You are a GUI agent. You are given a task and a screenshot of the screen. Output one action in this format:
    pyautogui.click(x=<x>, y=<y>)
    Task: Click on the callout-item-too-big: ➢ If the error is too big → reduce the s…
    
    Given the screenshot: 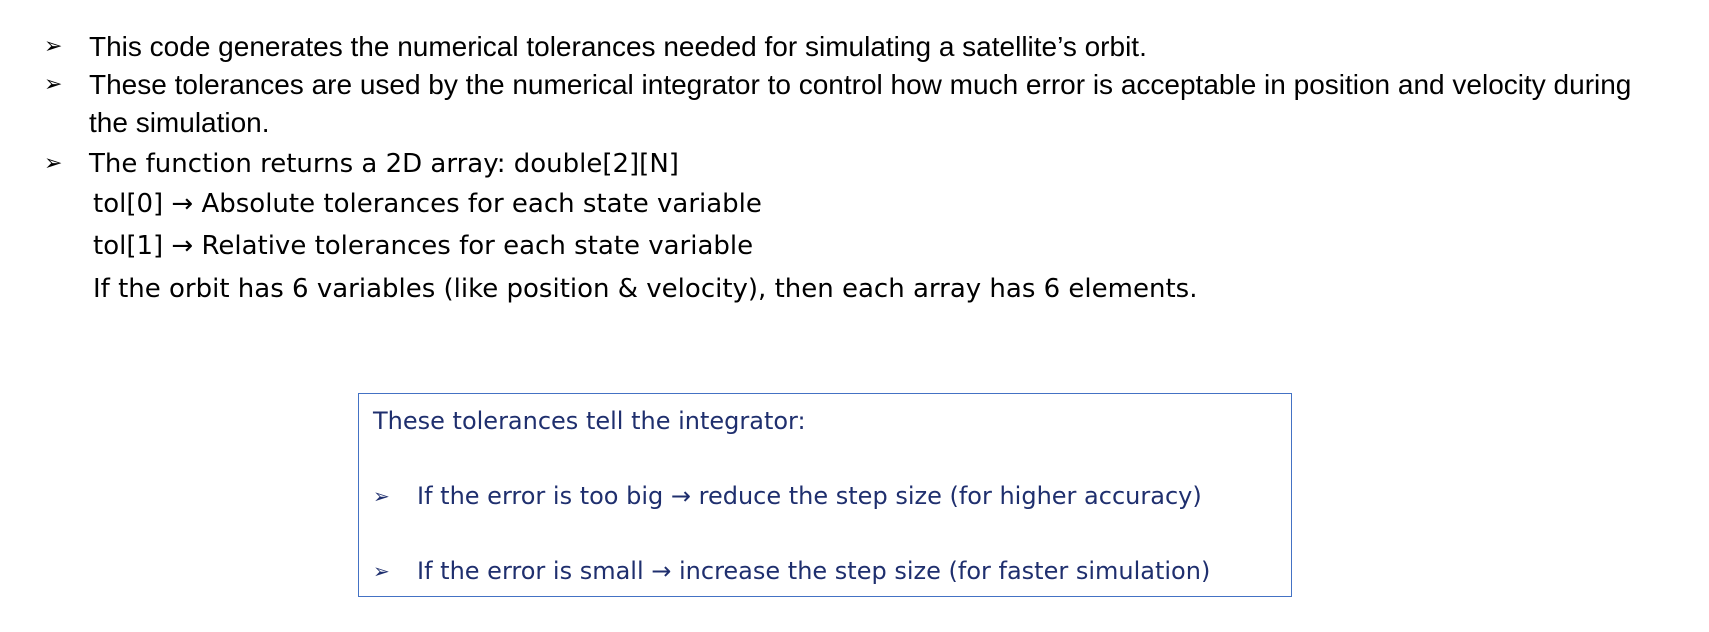 What is the action you would take?
    pyautogui.click(x=787, y=496)
    